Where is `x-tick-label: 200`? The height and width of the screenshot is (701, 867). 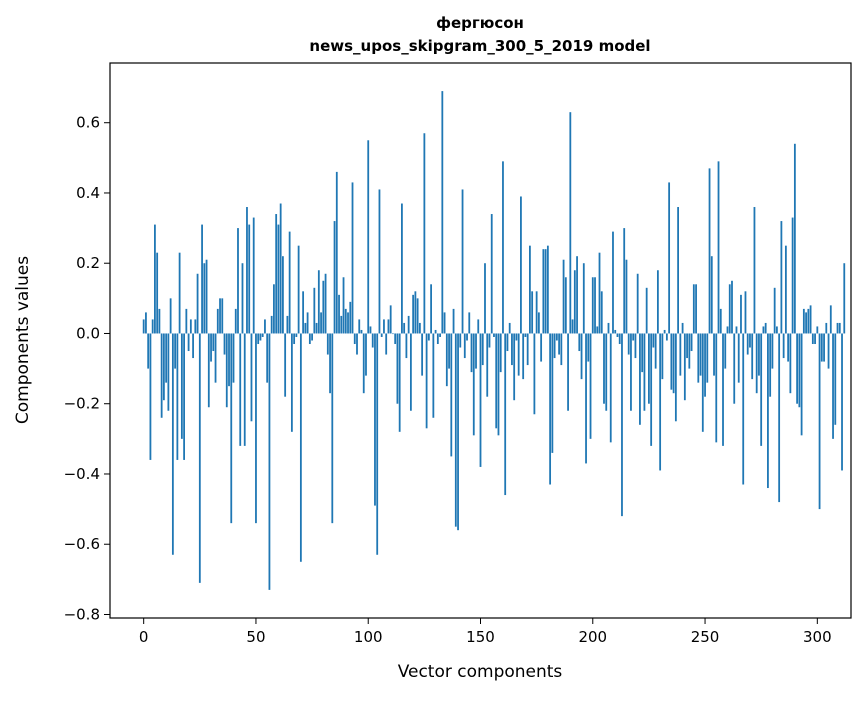
x-tick-label: 200 is located at coordinates (592, 637).